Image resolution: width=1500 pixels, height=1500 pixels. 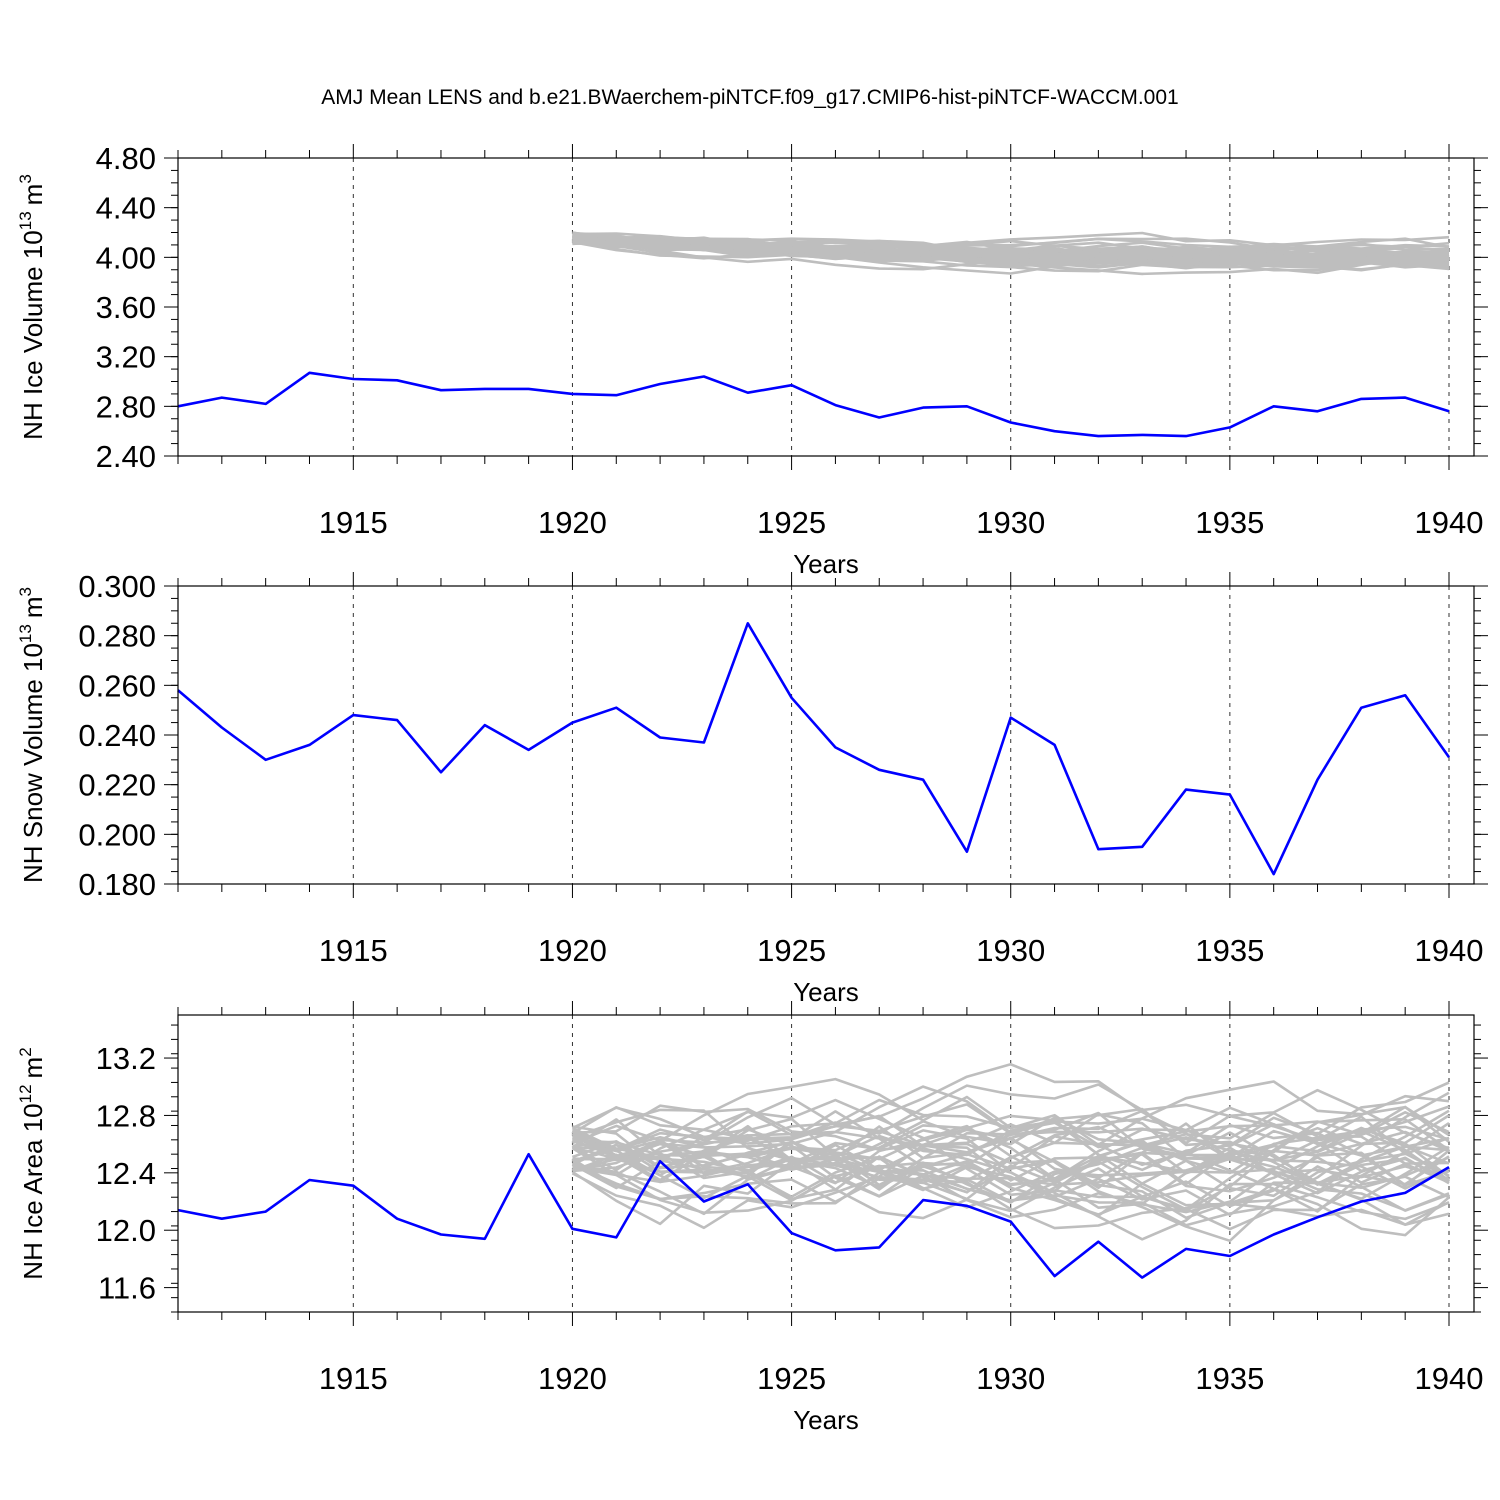 I want to click on y-tick-label: 0.300, so click(x=117, y=586).